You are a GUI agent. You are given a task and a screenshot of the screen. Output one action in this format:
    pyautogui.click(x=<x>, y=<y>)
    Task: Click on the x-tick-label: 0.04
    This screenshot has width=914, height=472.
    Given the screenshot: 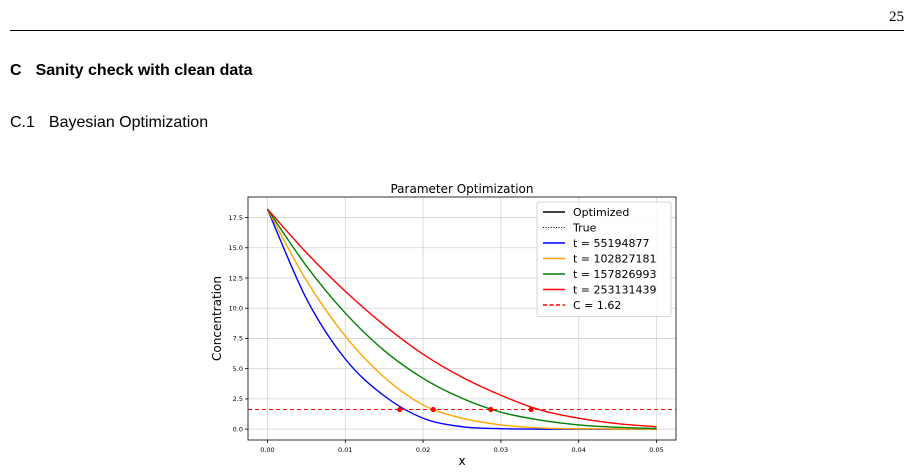 What is the action you would take?
    pyautogui.click(x=578, y=450)
    